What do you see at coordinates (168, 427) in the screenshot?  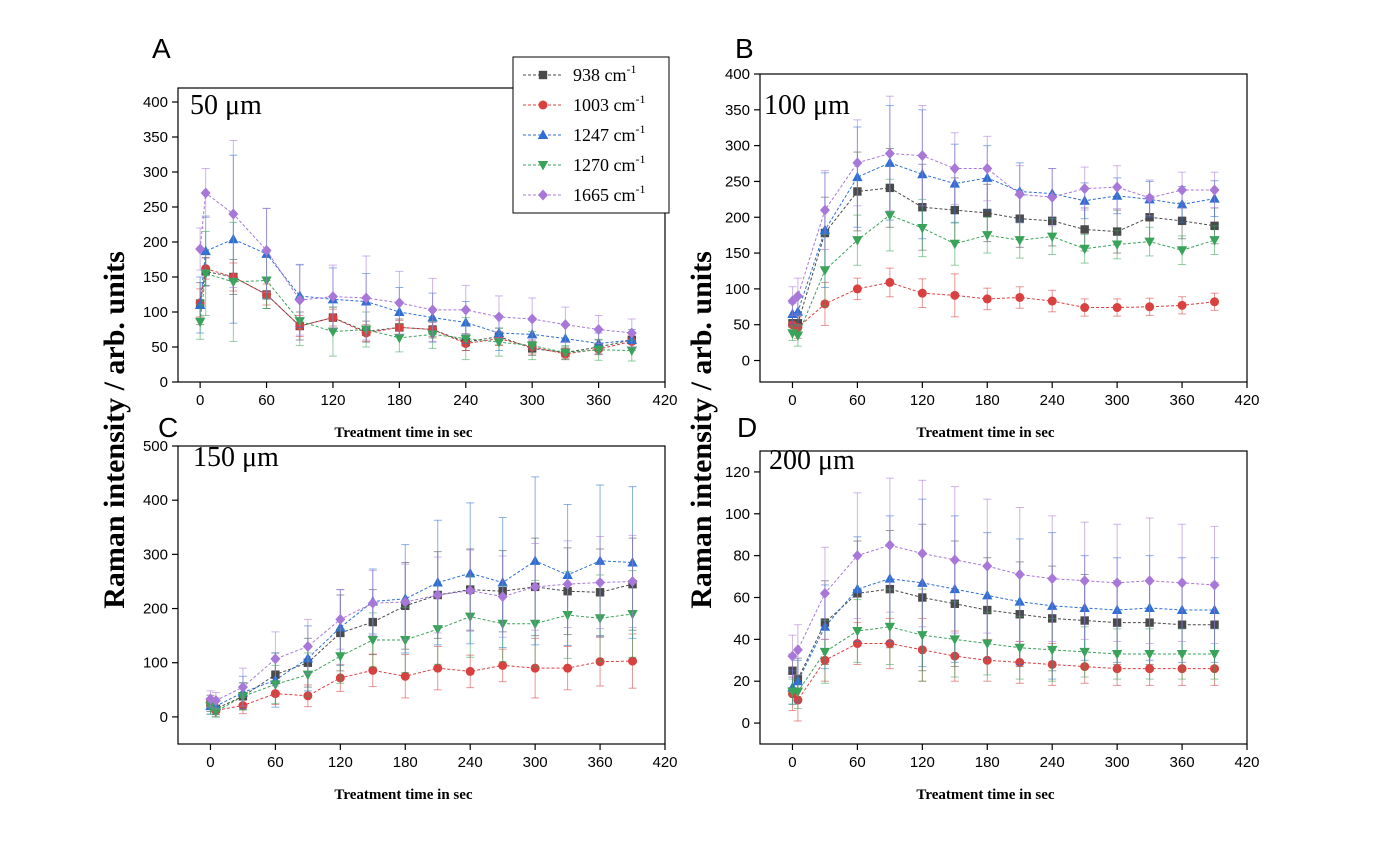 I see `panel-letter: C` at bounding box center [168, 427].